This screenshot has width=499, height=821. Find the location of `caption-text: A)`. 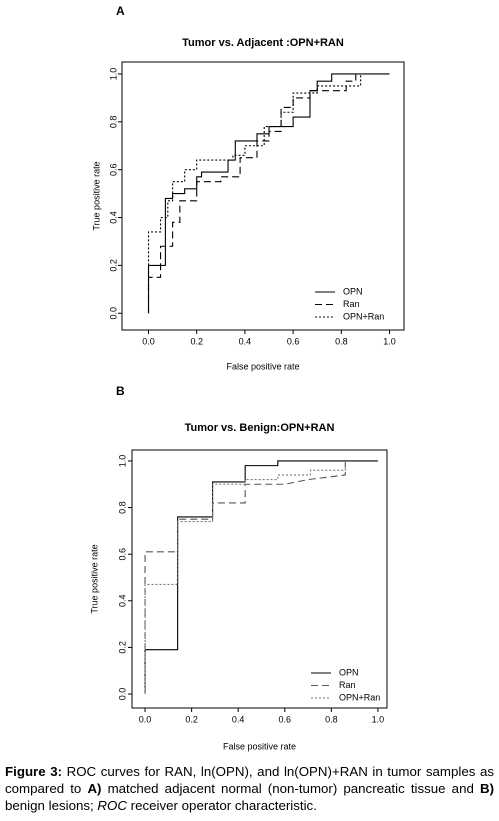

caption-text: A) is located at coordinates (94, 788).